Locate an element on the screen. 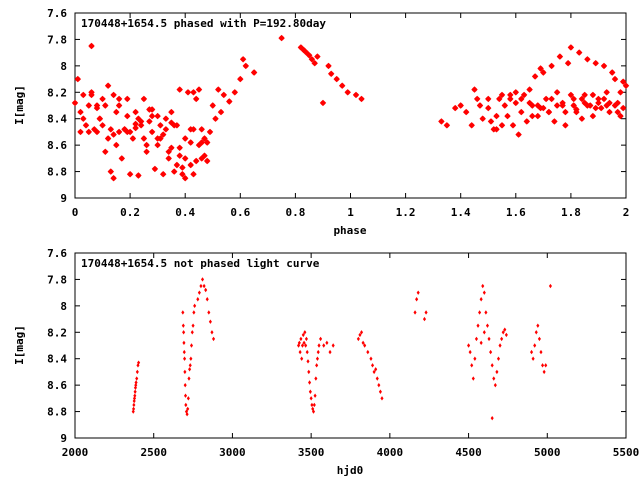 The image size is (640, 480). x-axis-label: hjd0 is located at coordinates (350, 470).